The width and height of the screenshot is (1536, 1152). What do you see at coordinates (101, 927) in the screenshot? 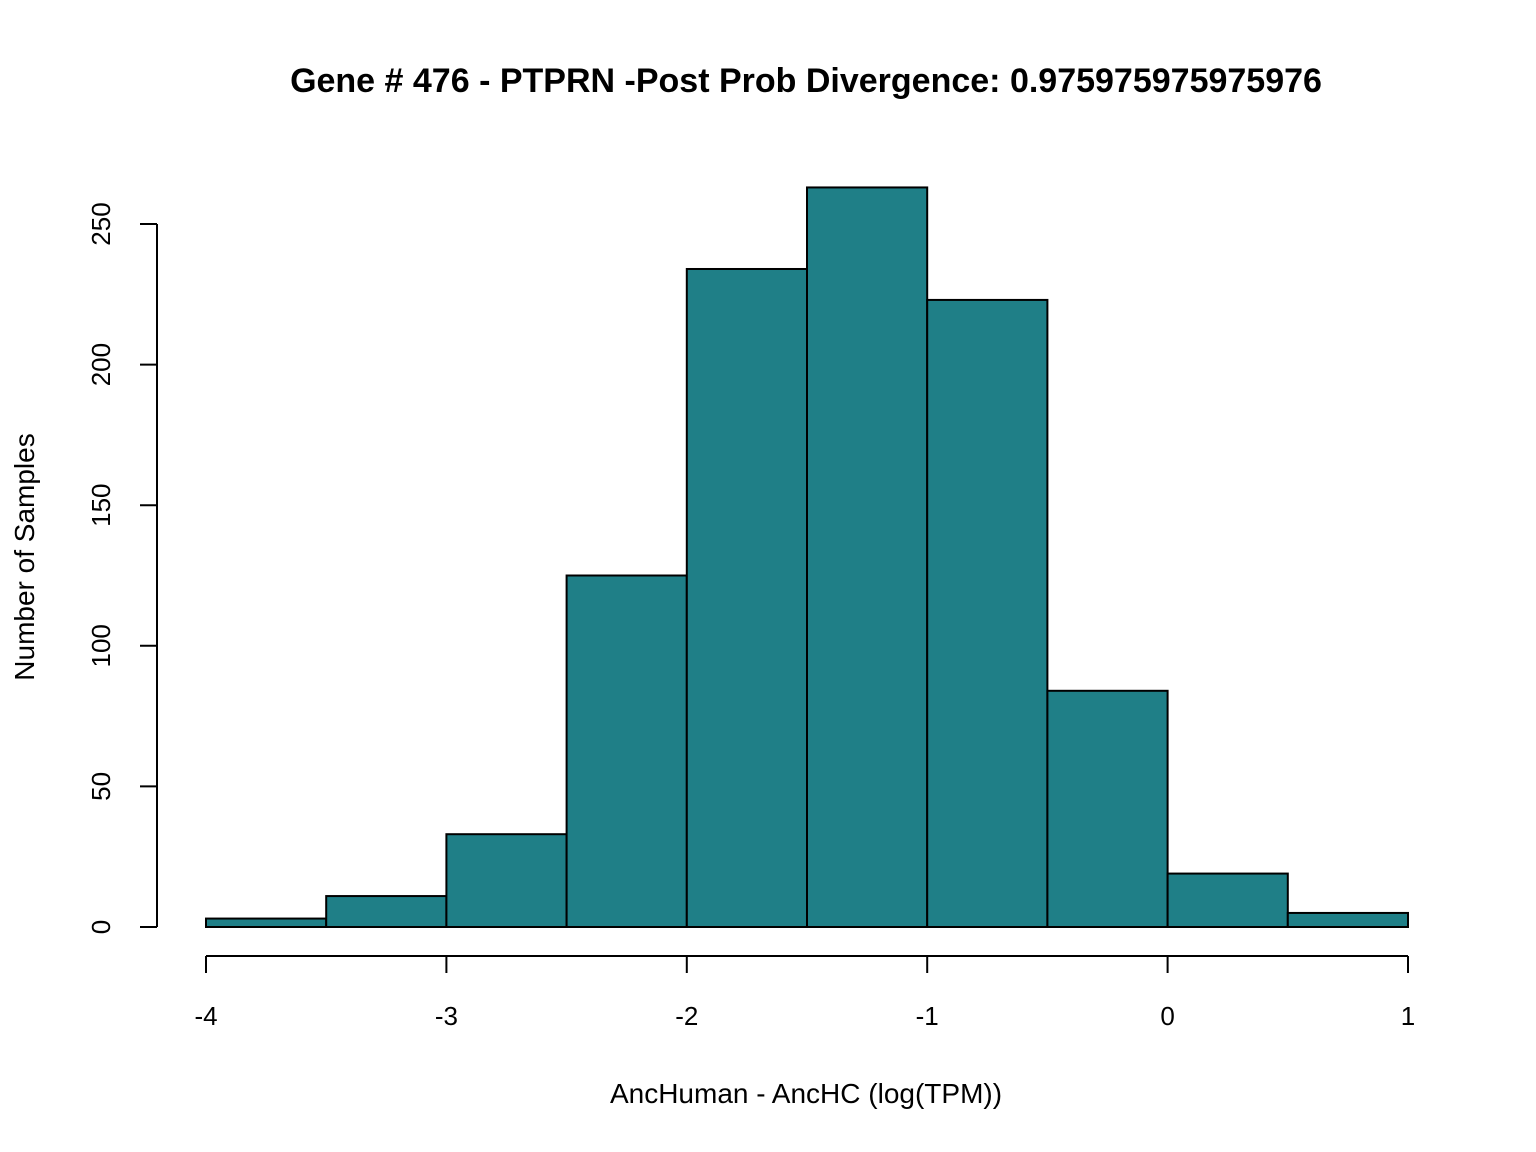
I see `y-tick-label: 0` at bounding box center [101, 927].